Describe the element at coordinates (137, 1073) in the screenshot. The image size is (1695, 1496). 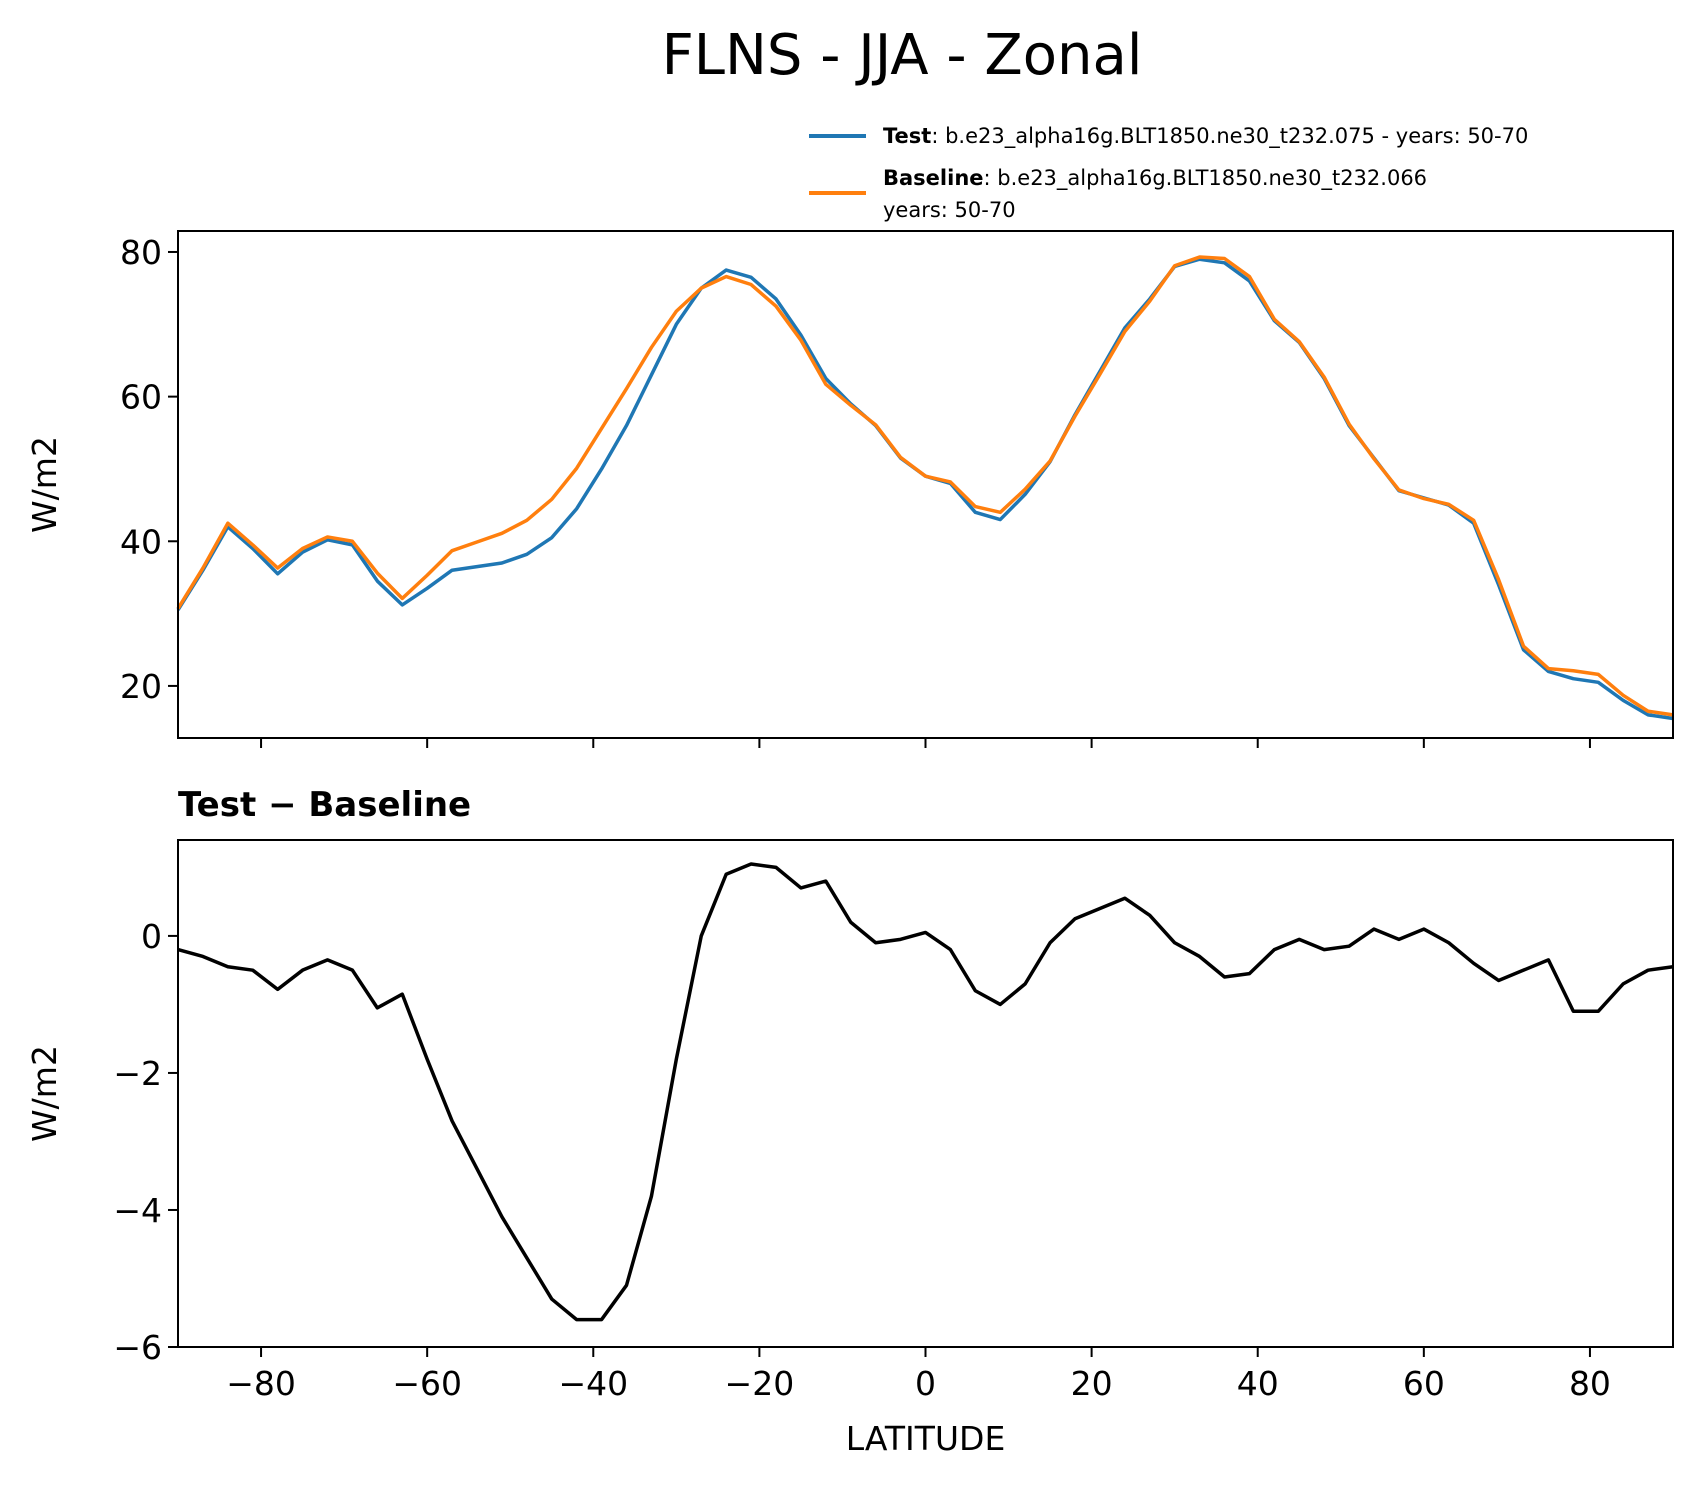
I see `y-tick-label: −2` at that location.